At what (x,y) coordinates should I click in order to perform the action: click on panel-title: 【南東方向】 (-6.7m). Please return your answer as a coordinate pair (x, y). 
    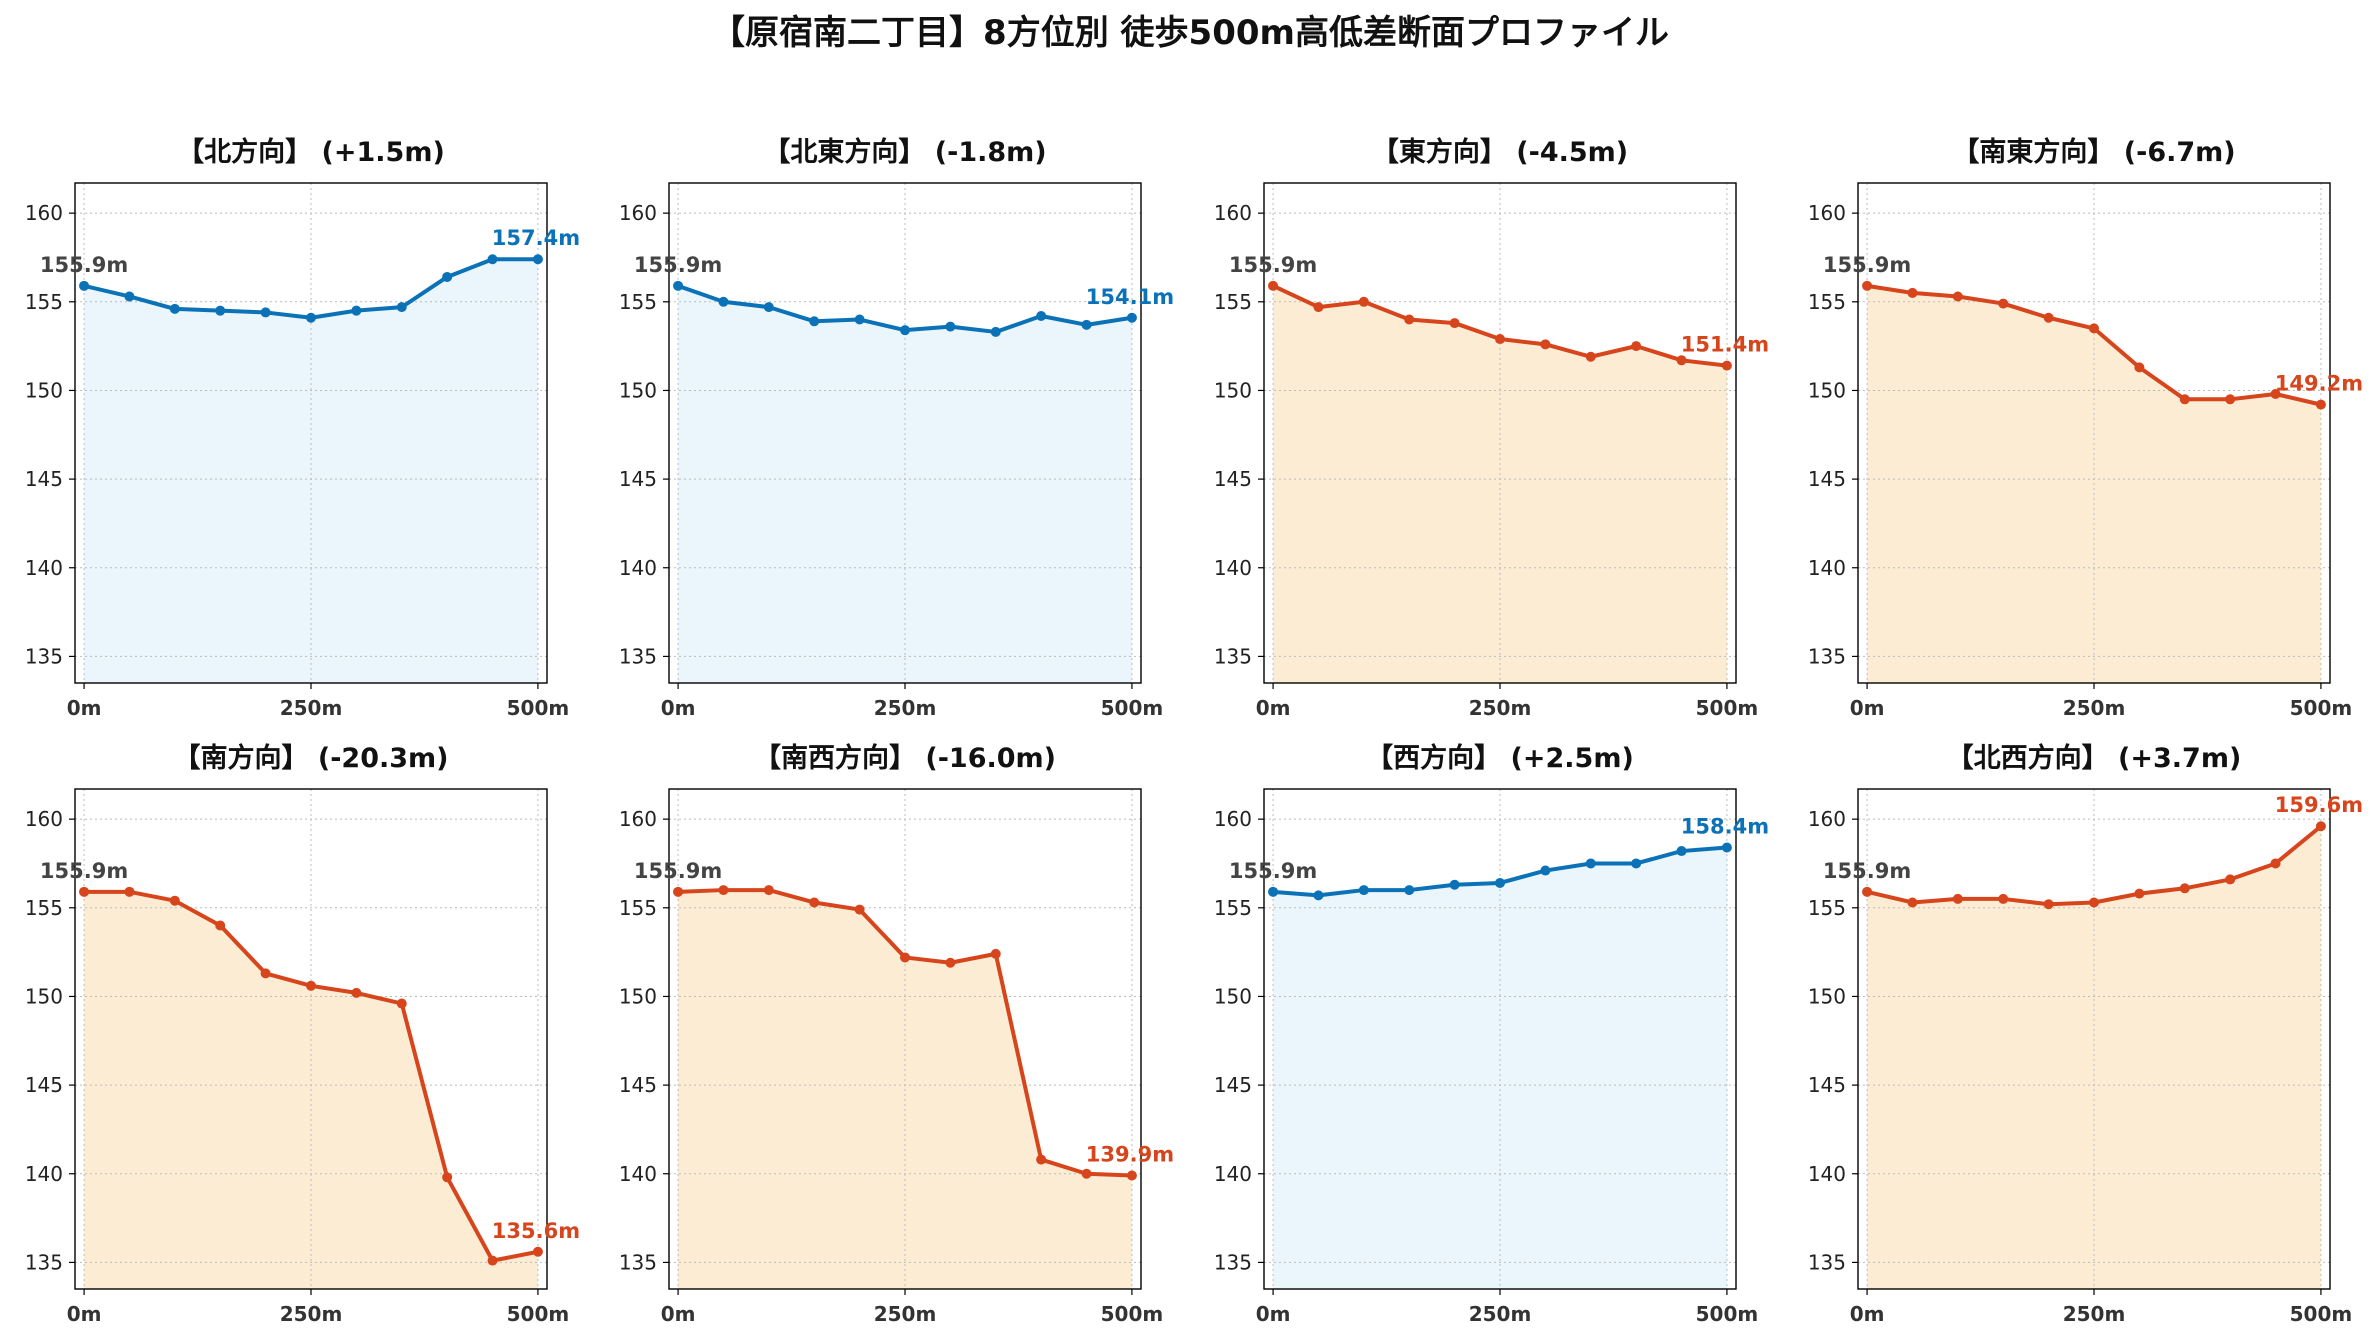
    Looking at the image, I should click on (2093, 152).